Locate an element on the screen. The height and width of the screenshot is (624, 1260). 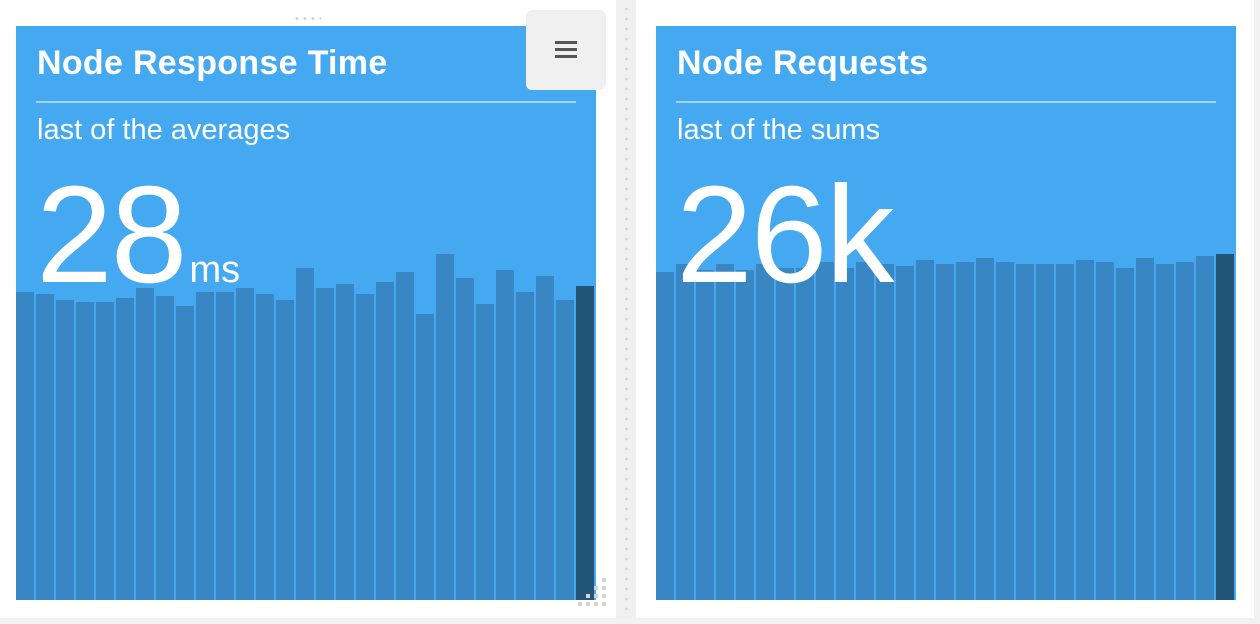
column-divider is located at coordinates (626, 312).